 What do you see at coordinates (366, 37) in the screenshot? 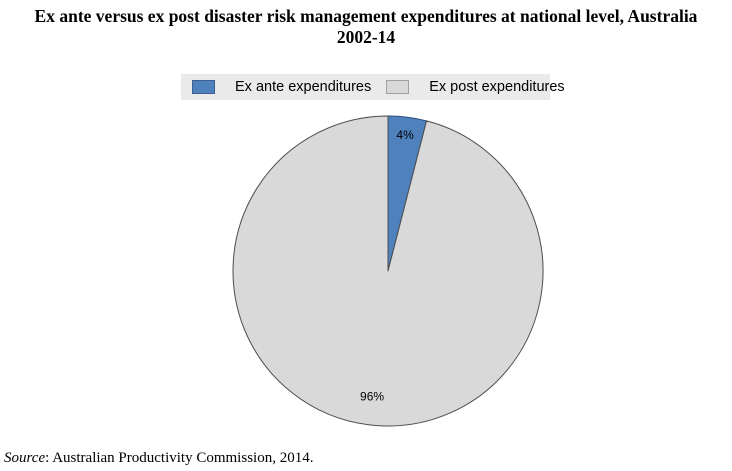
I see `chart-title-line-2: 2002-14` at bounding box center [366, 37].